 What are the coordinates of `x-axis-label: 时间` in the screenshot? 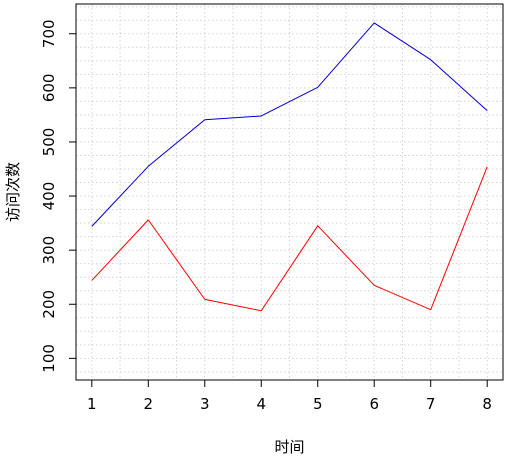 It's located at (289, 447).